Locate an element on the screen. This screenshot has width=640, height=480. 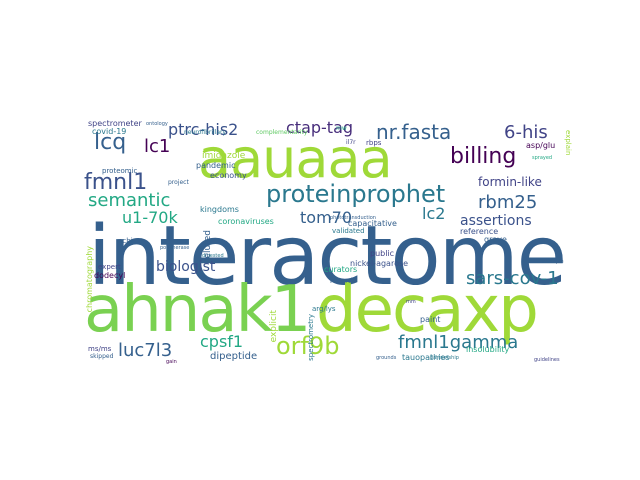
word-grounds: grounds is located at coordinates (386, 358).